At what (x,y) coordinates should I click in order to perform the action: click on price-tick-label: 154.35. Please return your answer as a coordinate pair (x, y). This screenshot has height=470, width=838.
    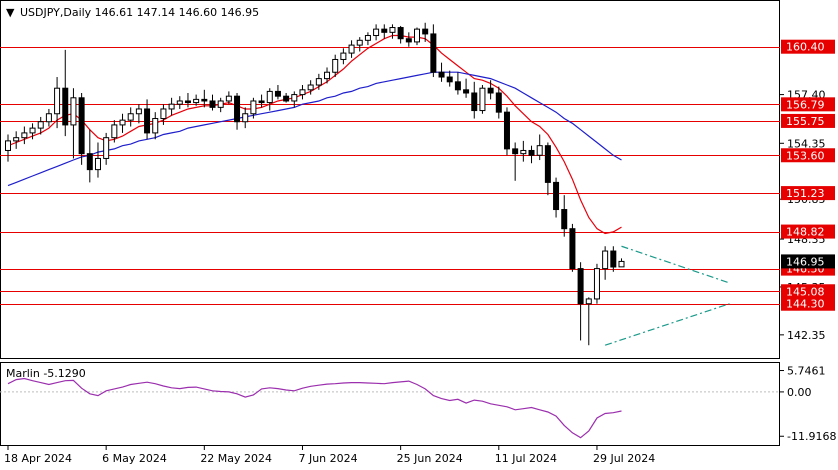
    Looking at the image, I should click on (806, 143).